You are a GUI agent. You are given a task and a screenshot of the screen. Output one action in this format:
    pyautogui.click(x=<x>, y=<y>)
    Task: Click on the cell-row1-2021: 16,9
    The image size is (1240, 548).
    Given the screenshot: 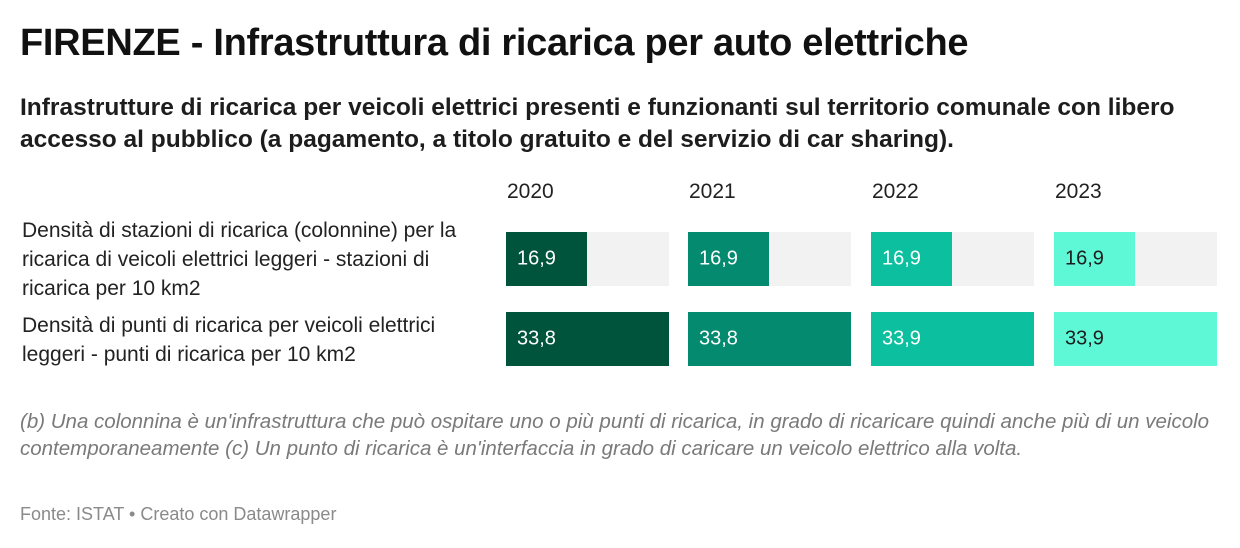 What is the action you would take?
    pyautogui.click(x=769, y=259)
    